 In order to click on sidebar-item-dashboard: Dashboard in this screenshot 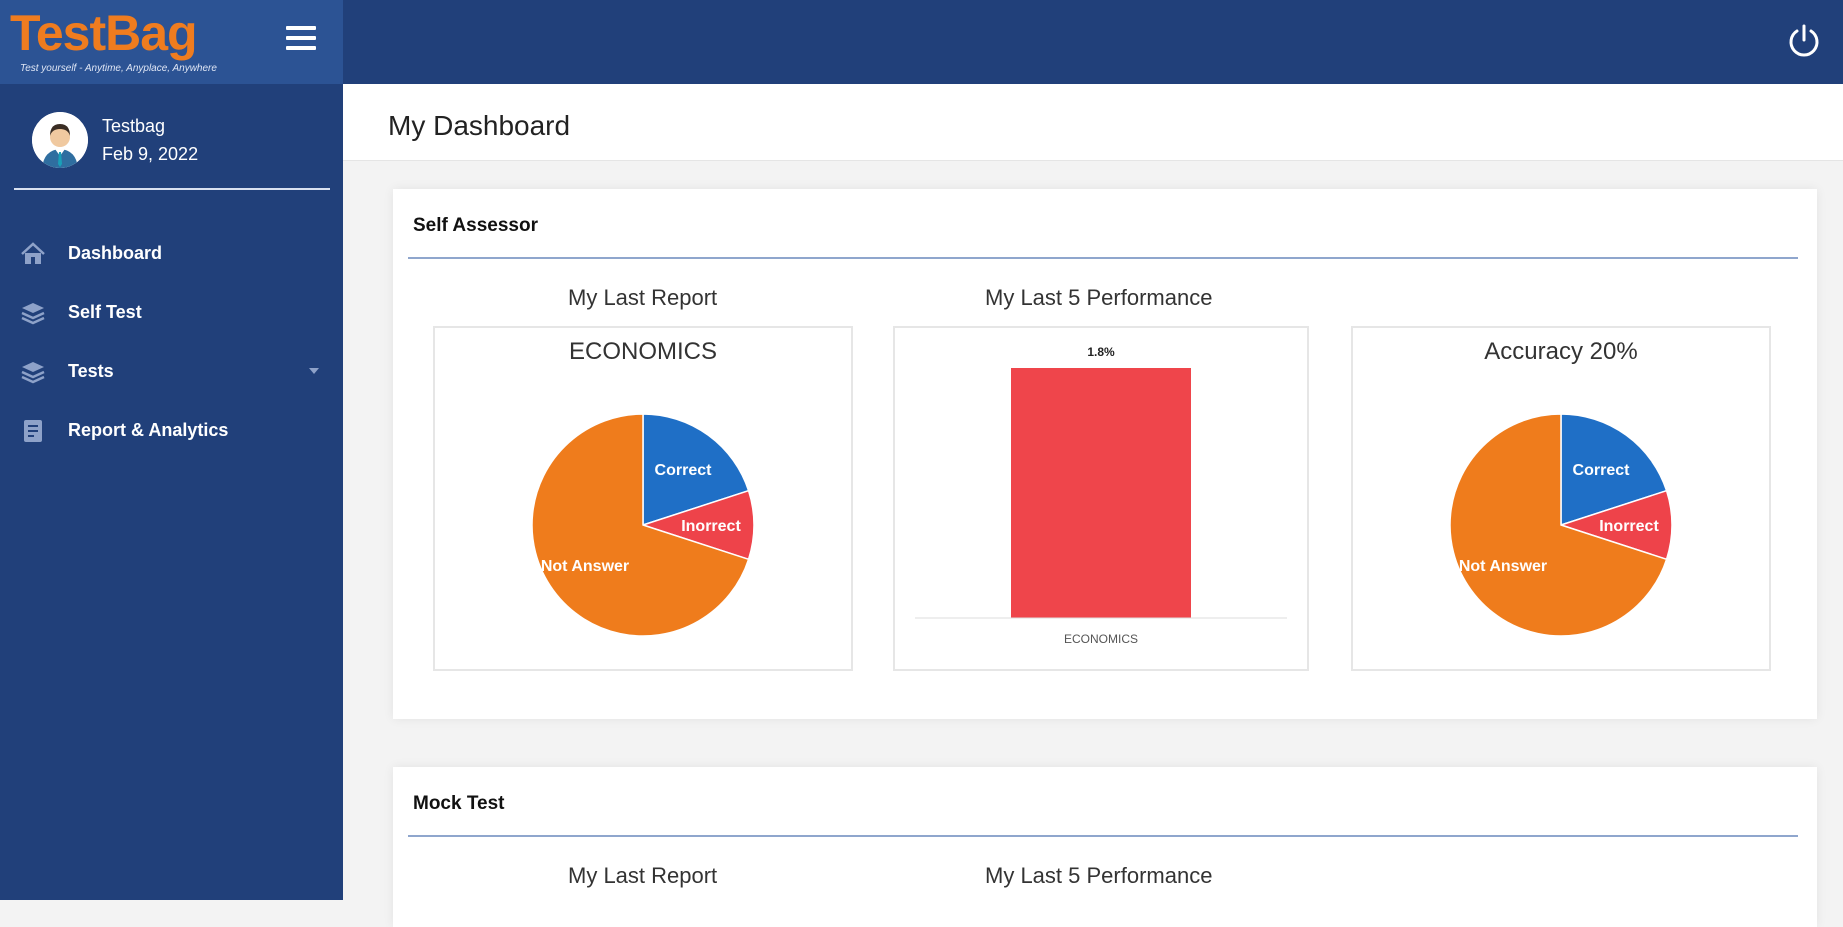, I will do `click(171, 253)`.